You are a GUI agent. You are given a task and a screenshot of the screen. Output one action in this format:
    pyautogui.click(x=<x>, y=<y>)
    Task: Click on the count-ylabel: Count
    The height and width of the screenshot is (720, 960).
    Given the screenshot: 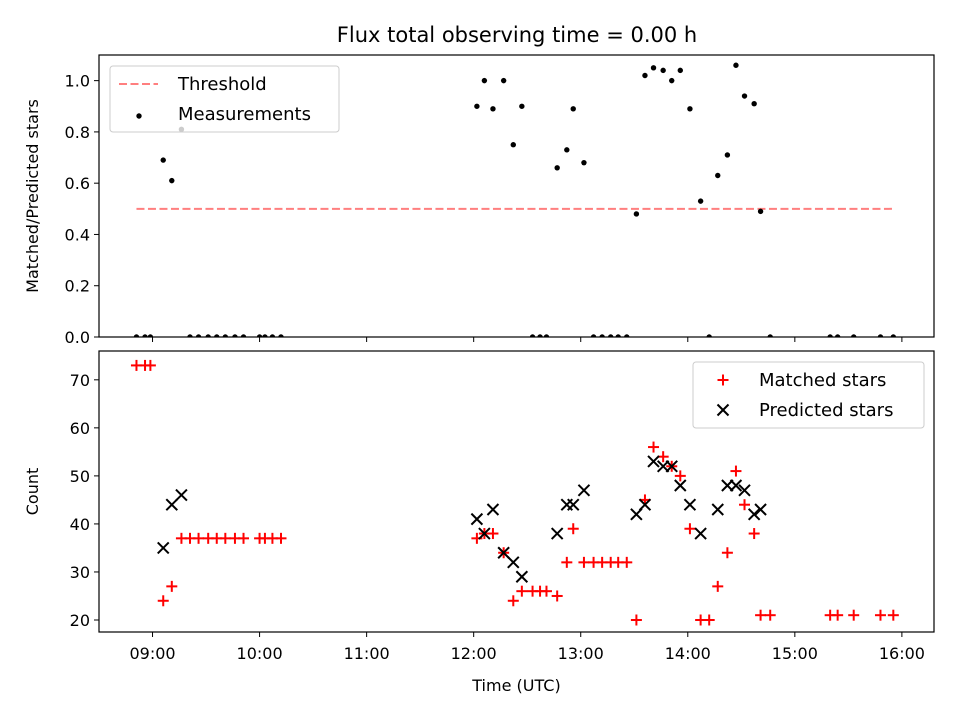 What is the action you would take?
    pyautogui.click(x=32, y=492)
    